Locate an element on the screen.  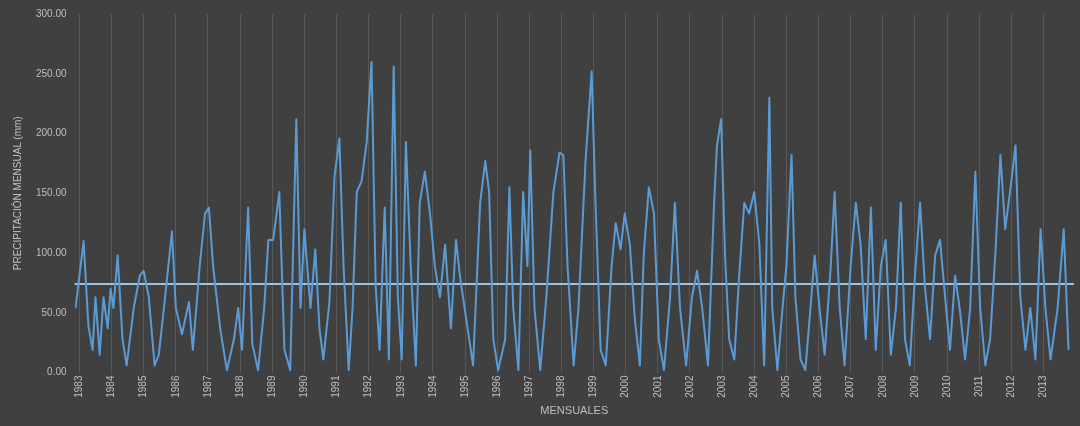
y-axis-title: PRECIPITACIÓN MENSUAL (mm) is located at coordinates (16, 193).